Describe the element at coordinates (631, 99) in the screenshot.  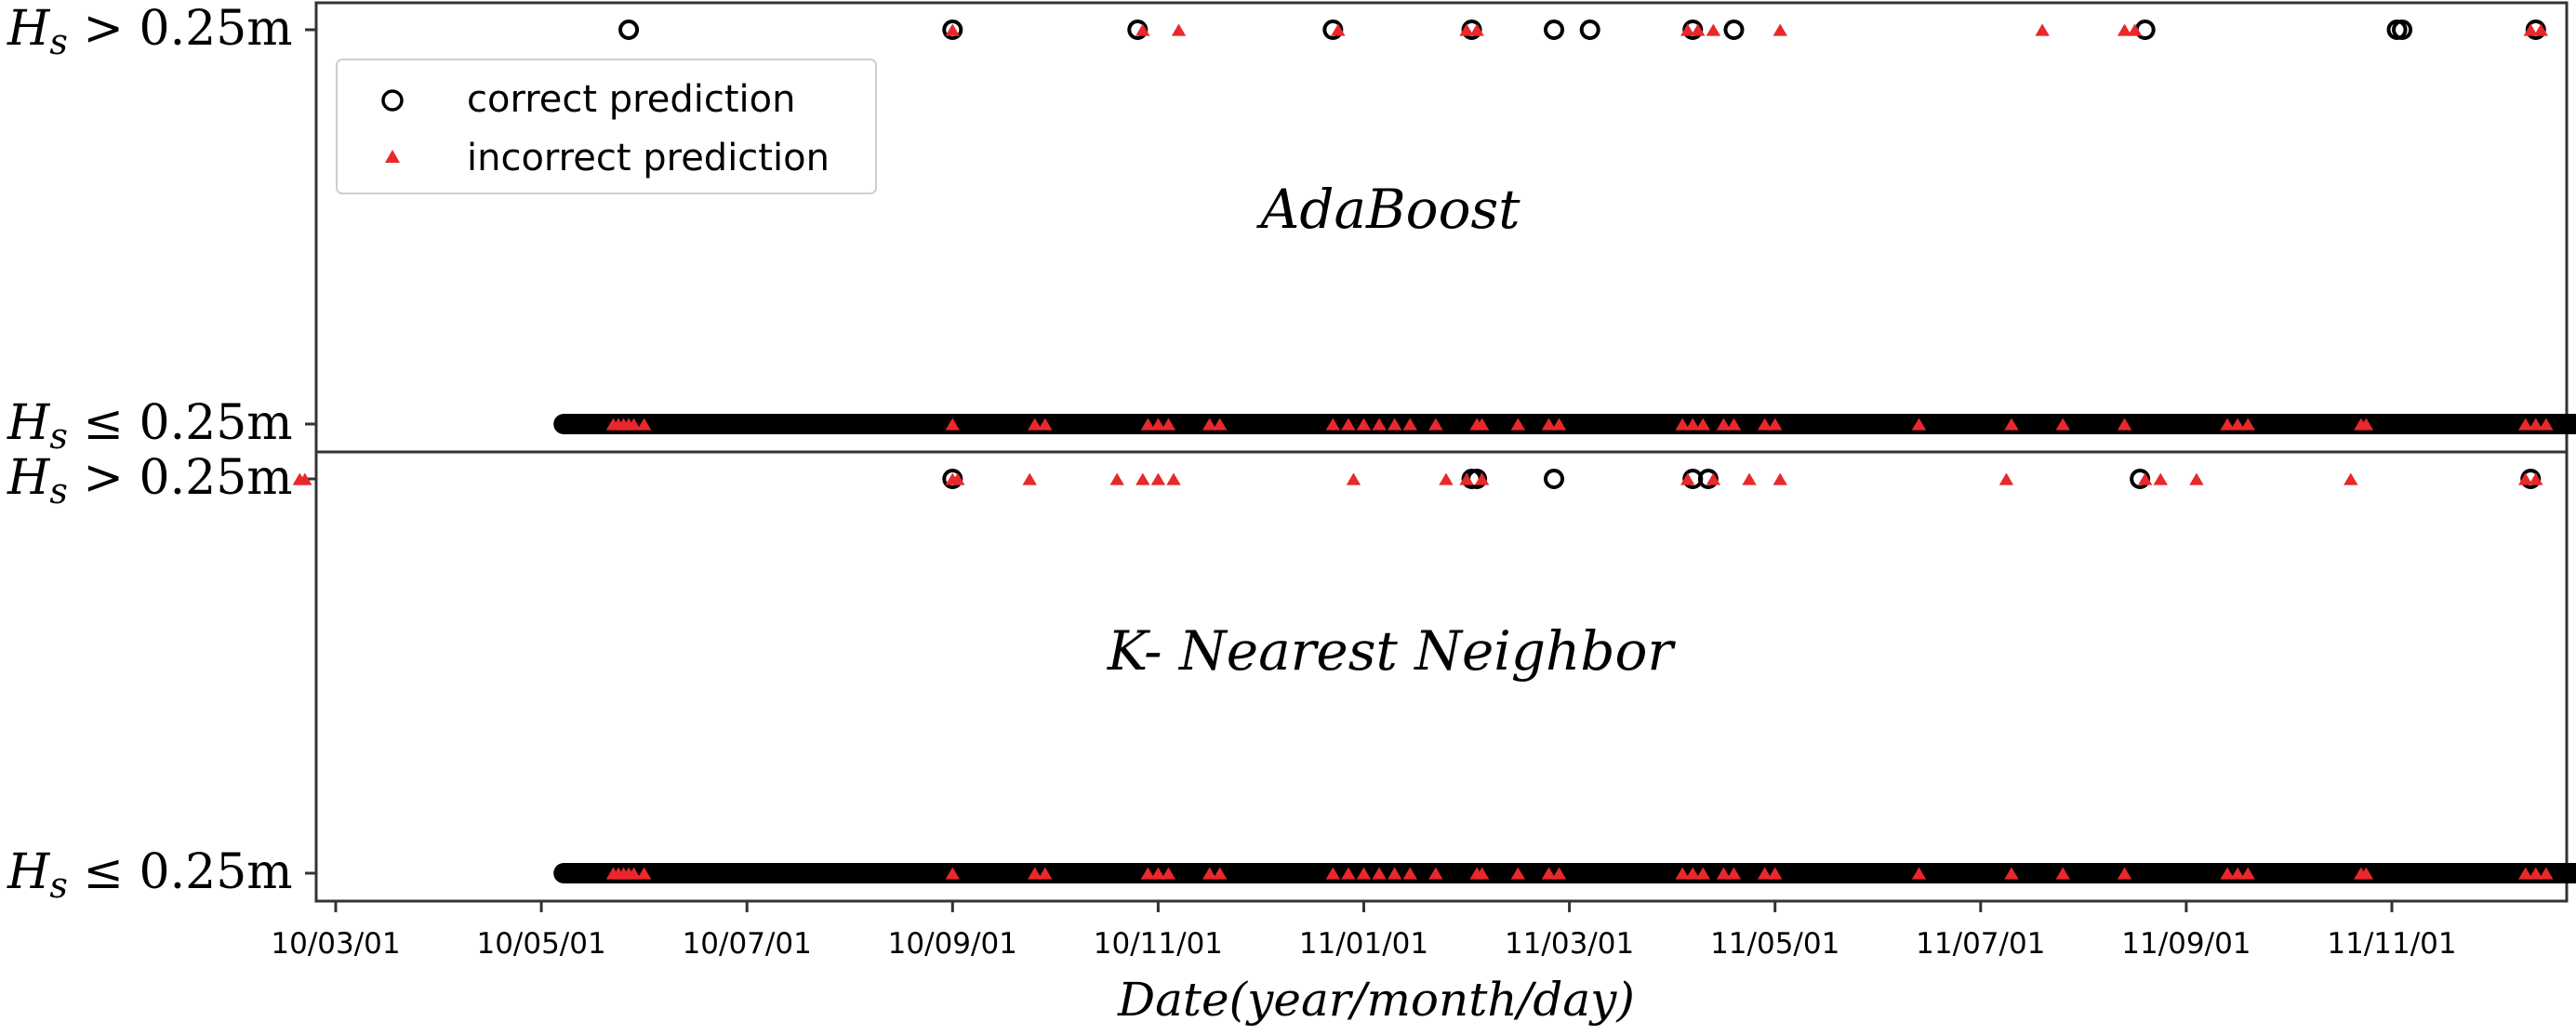
I see `legend-correct-label: correct prediction` at that location.